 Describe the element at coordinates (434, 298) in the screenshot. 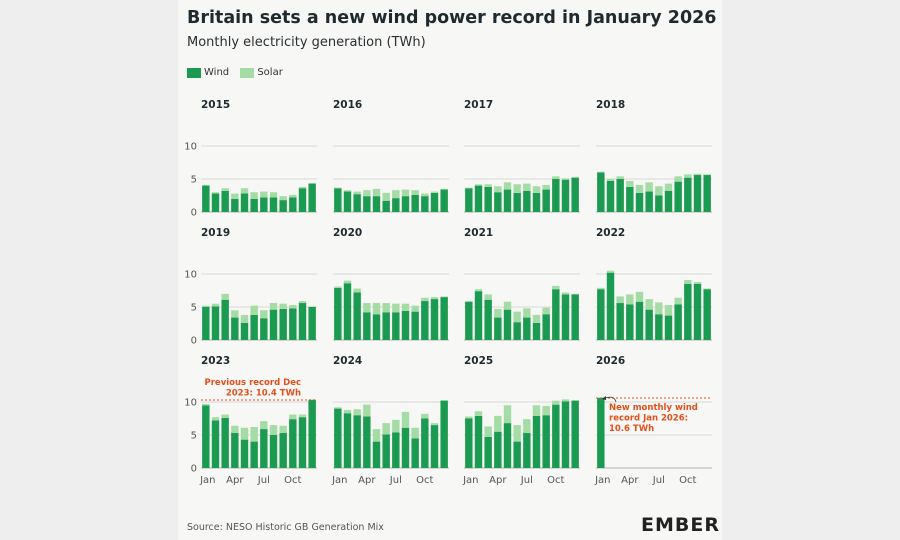

I see `solar-bar-2020-nov` at that location.